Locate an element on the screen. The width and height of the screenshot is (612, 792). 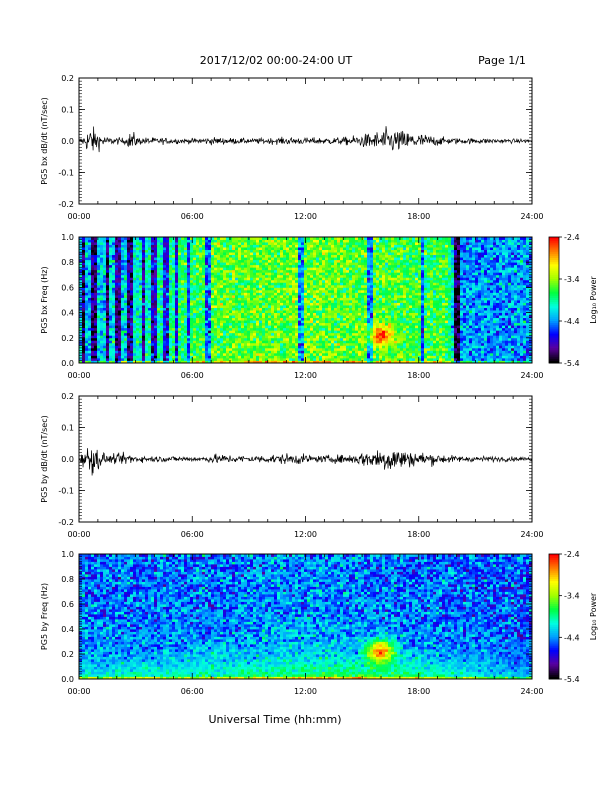
y-tick-label: 0.1 is located at coordinates (67, 110).